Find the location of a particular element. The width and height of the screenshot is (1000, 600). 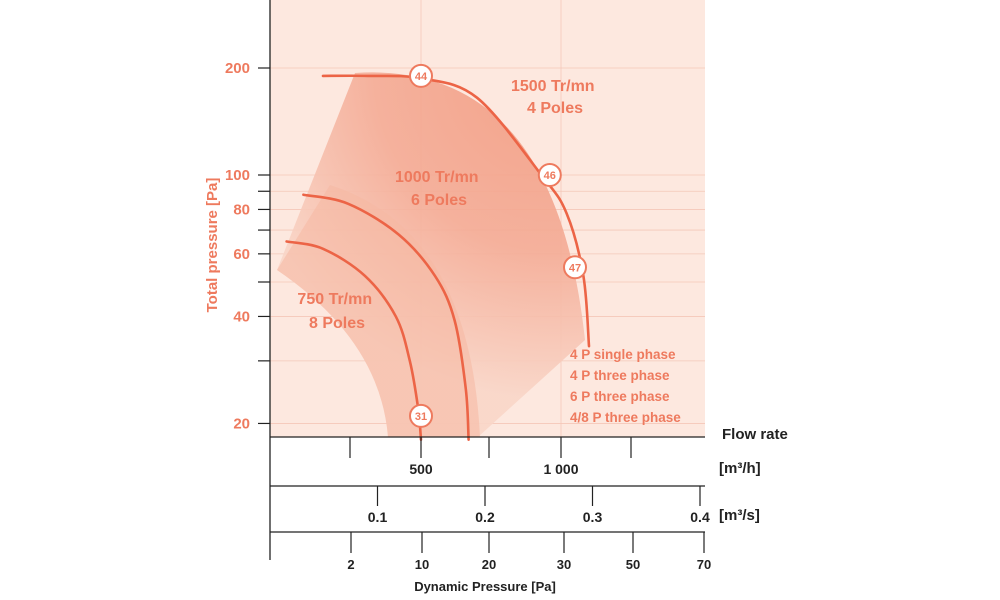

x-tick-label-m3h: 1 000 is located at coordinates (560, 469).